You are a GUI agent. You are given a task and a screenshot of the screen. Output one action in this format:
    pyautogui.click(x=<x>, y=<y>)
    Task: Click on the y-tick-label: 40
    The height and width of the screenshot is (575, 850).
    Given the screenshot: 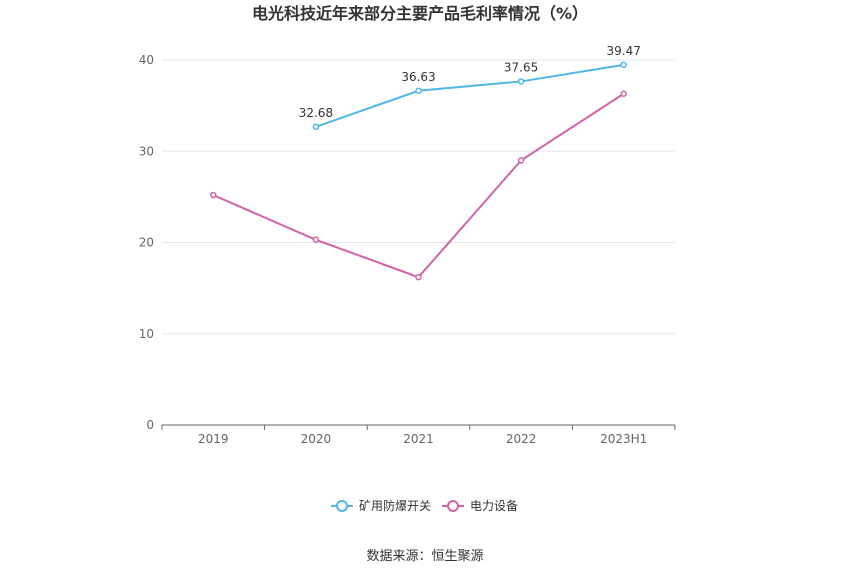 What is the action you would take?
    pyautogui.click(x=146, y=60)
    